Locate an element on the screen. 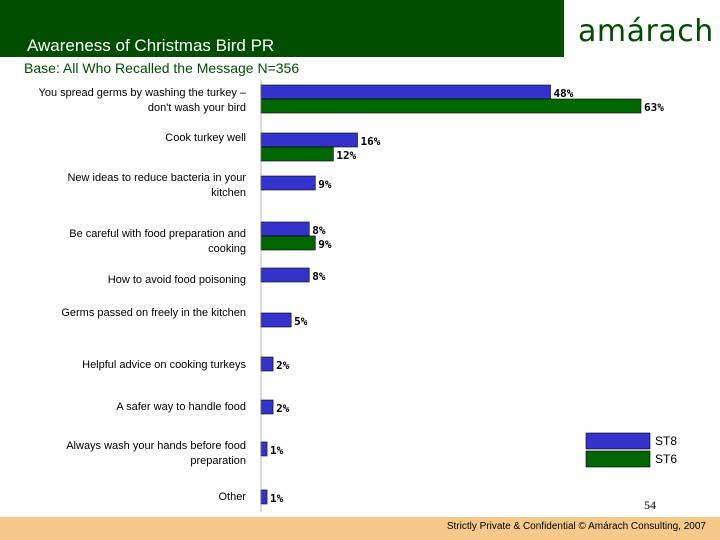  category-label: A safer way to handle food is located at coordinates (181, 407).